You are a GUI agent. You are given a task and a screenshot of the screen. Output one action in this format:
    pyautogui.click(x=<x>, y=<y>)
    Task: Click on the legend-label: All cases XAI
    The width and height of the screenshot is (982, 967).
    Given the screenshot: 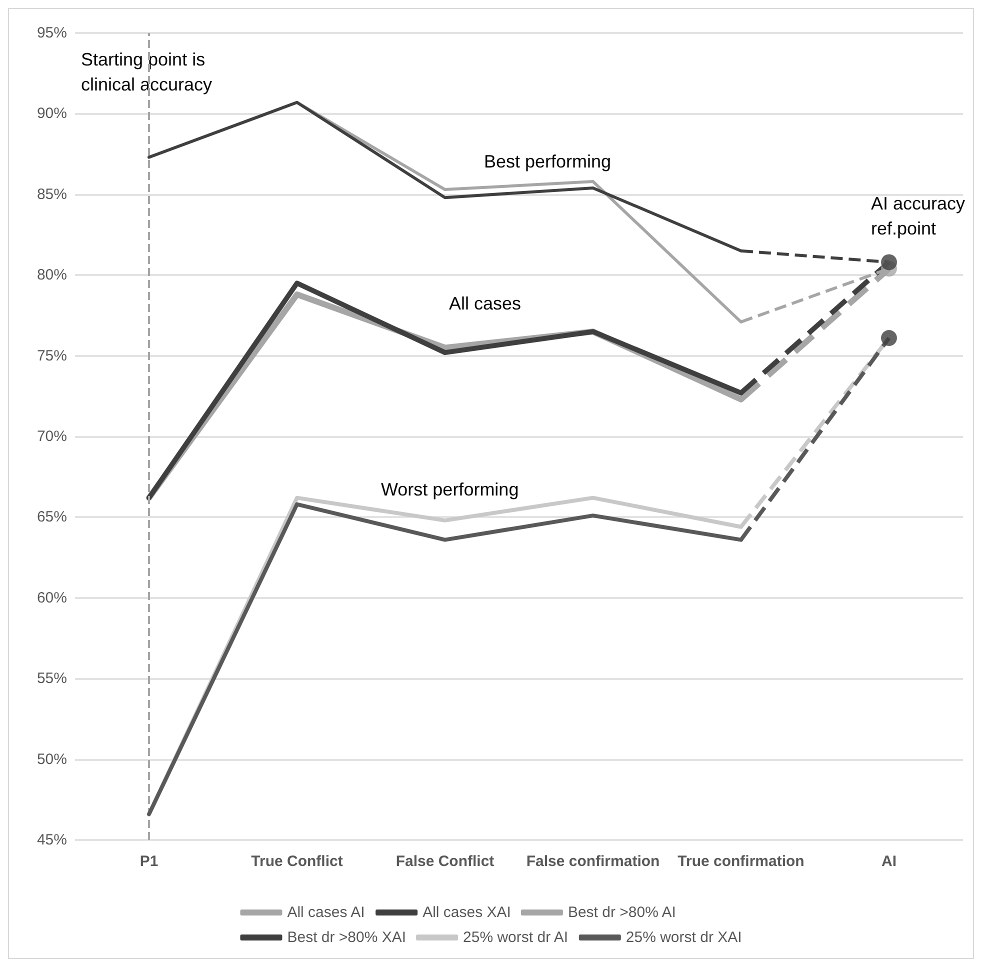 What is the action you would take?
    pyautogui.click(x=466, y=912)
    